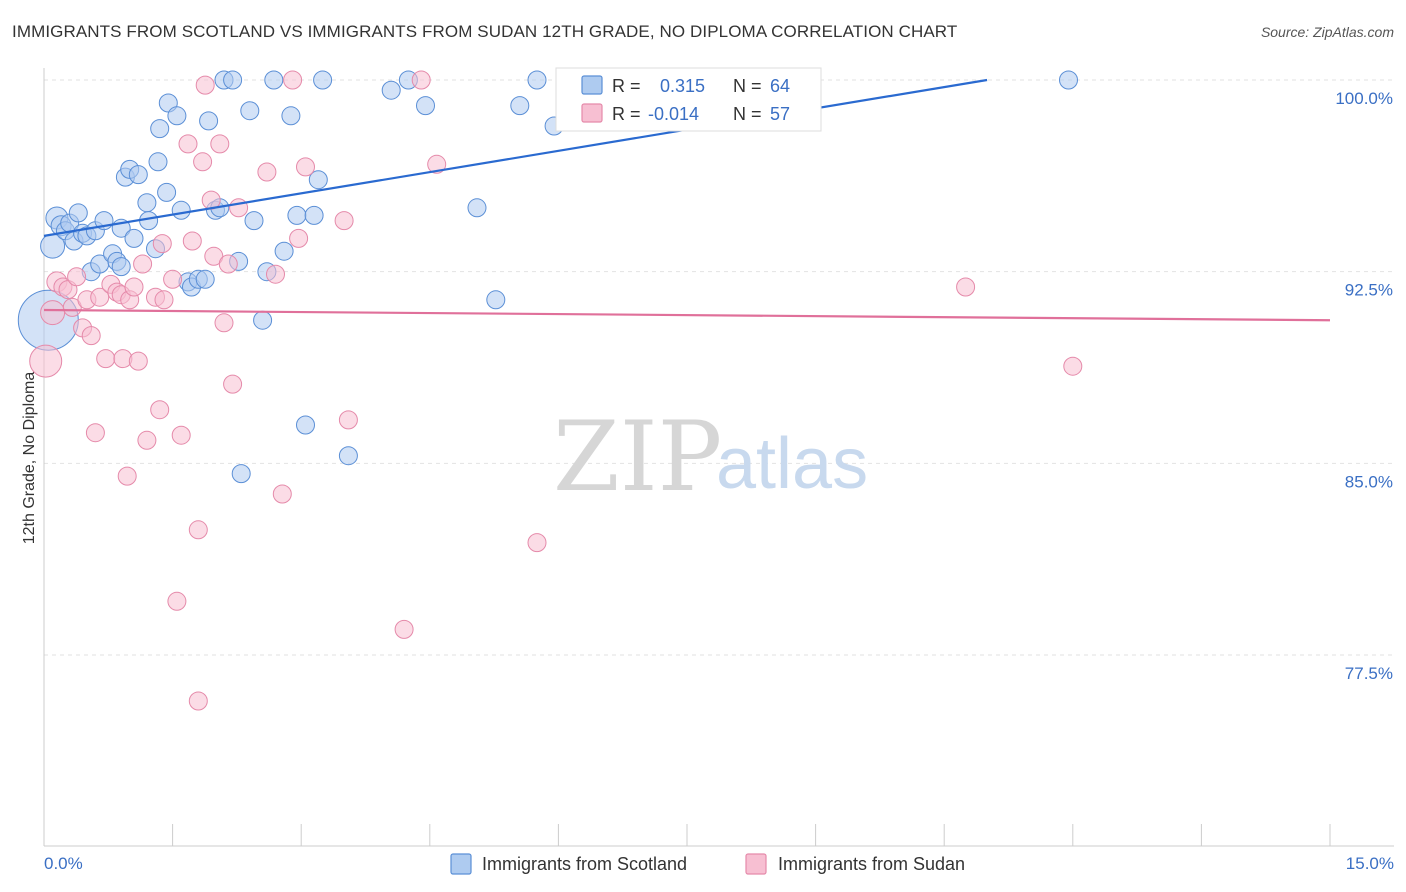  I want to click on trend-line-scotland, so click(515, 157).